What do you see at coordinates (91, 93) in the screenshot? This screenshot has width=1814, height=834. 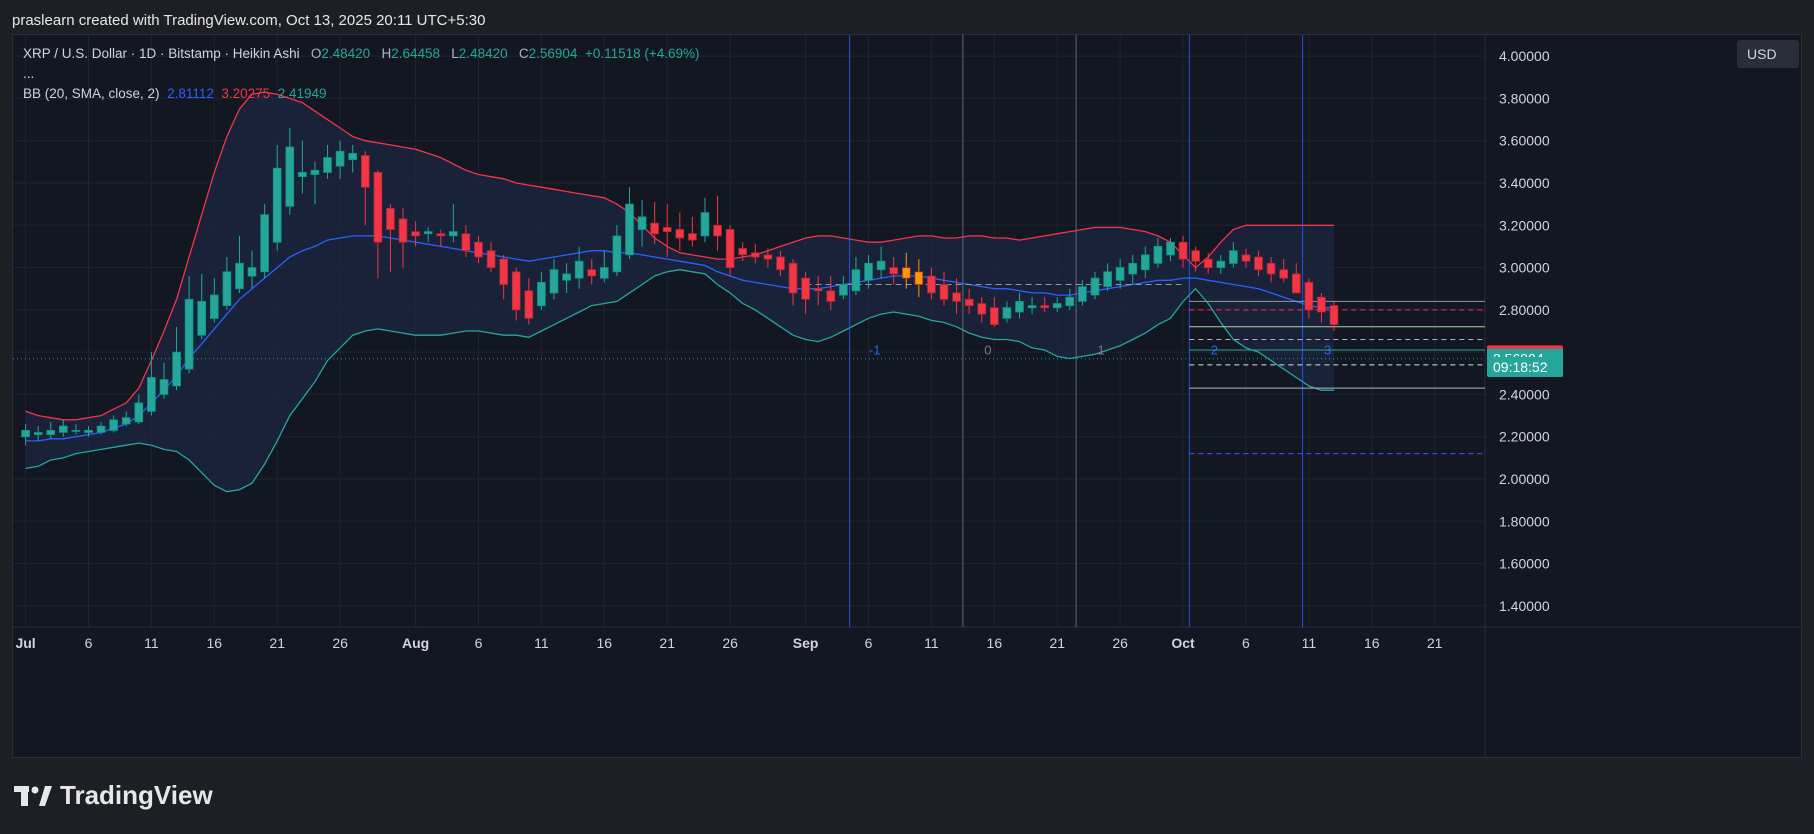 I see `bb-indicator-label: BB (20, SMA, close, 2)` at bounding box center [91, 93].